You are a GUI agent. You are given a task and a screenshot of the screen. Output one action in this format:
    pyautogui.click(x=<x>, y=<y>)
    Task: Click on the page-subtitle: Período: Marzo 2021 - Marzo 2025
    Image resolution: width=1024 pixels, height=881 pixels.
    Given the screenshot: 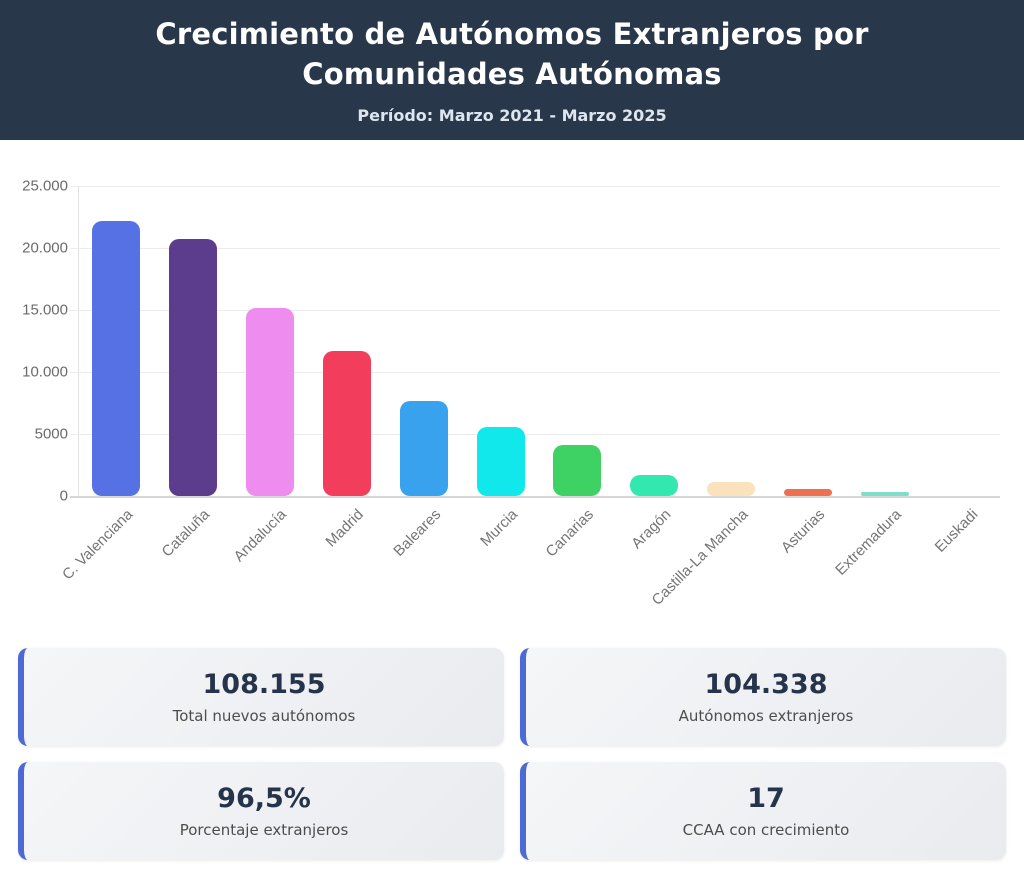 What is the action you would take?
    pyautogui.click(x=512, y=115)
    